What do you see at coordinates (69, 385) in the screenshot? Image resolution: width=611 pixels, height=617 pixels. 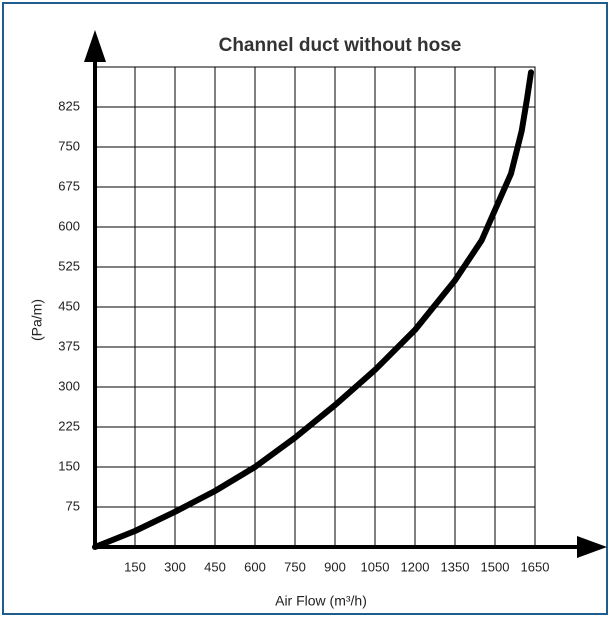 I see `y-tick-label: 300` at bounding box center [69, 385].